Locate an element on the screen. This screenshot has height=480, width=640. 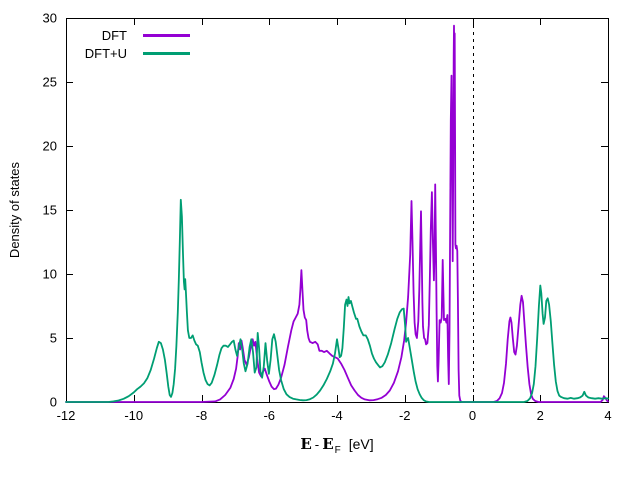
y-tick-label: 20 is located at coordinates (50, 146).